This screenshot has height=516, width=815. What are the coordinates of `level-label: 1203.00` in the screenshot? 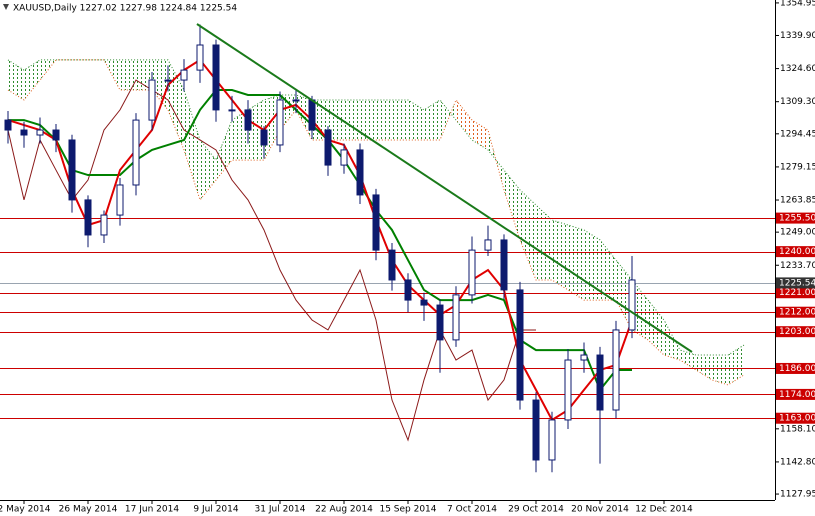 It's located at (797, 332).